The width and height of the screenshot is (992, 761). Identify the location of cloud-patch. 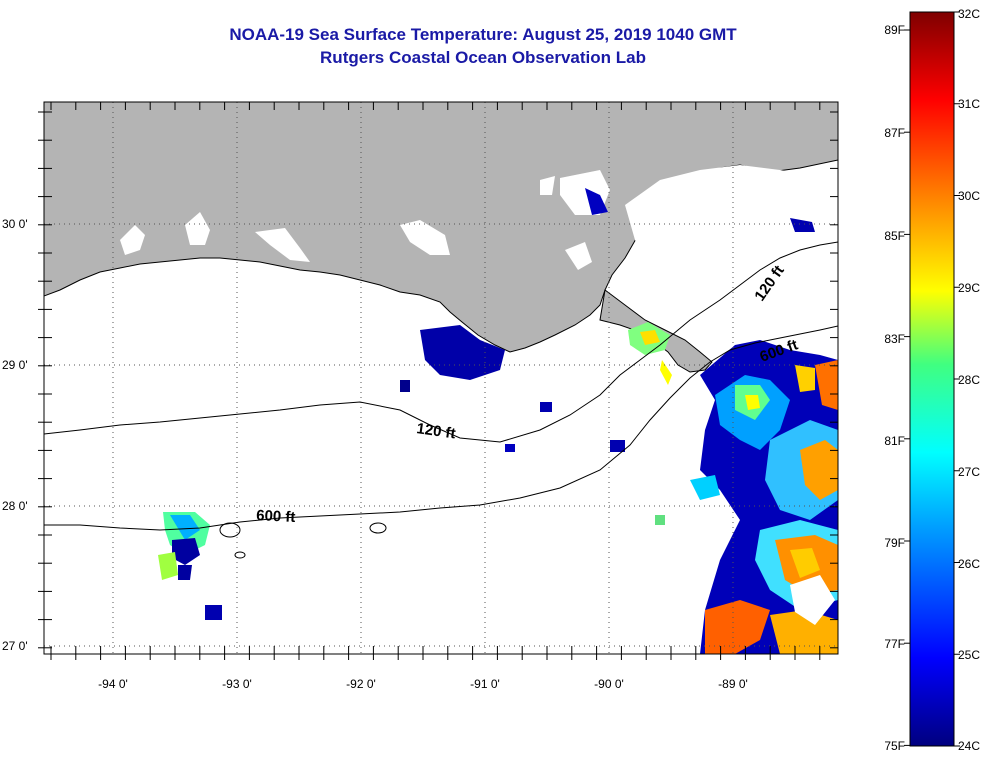
(731, 255).